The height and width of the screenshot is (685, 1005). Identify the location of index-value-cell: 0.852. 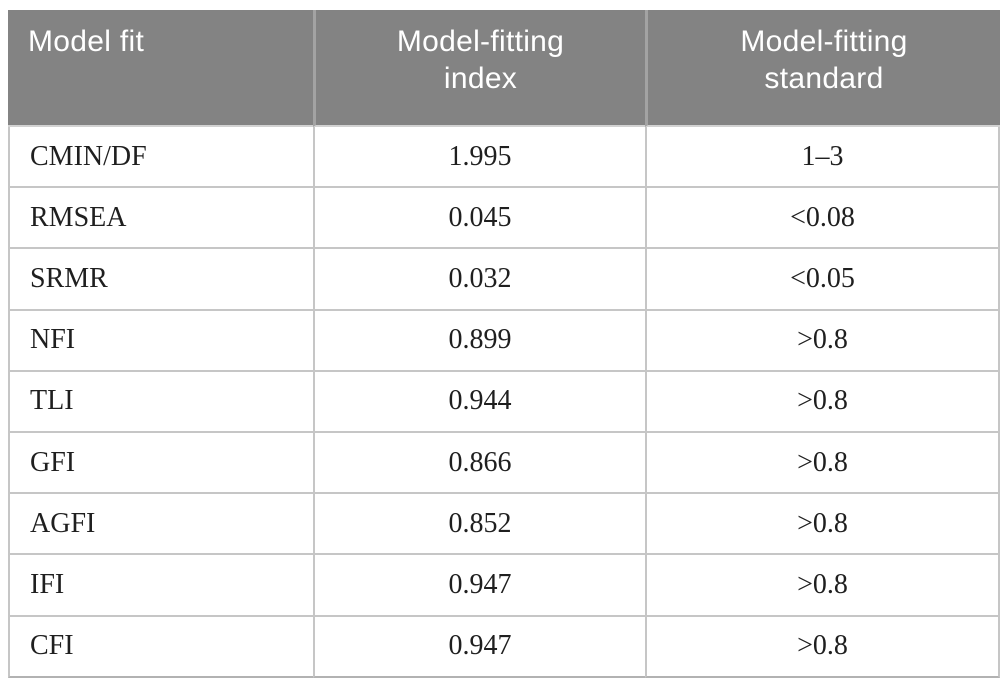
(479, 525).